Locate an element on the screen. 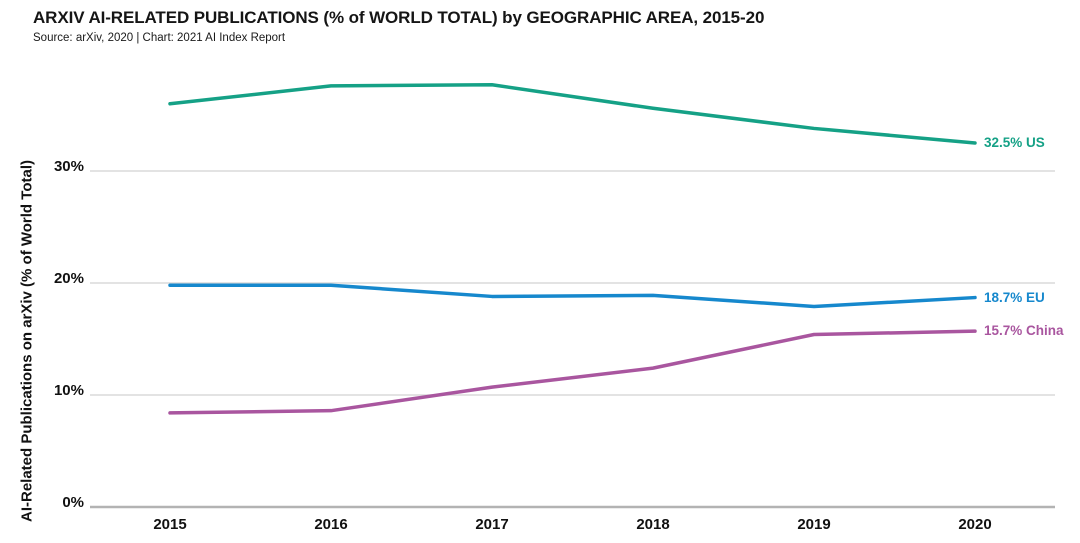 Image resolution: width=1080 pixels, height=543 pixels. series-label-china: 15.7% China is located at coordinates (1024, 331).